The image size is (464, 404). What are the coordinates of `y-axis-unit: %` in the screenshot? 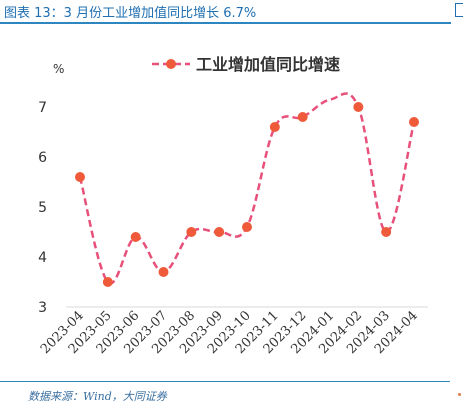 It's located at (58, 69).